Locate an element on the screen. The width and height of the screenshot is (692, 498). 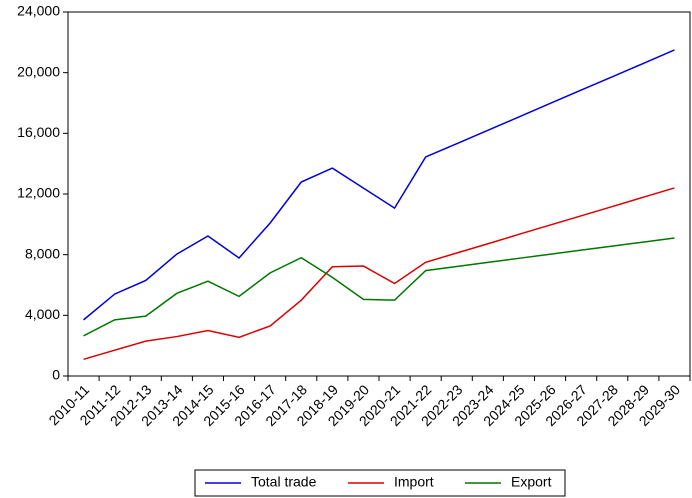
y-tick-label: 0 is located at coordinates (56, 375).